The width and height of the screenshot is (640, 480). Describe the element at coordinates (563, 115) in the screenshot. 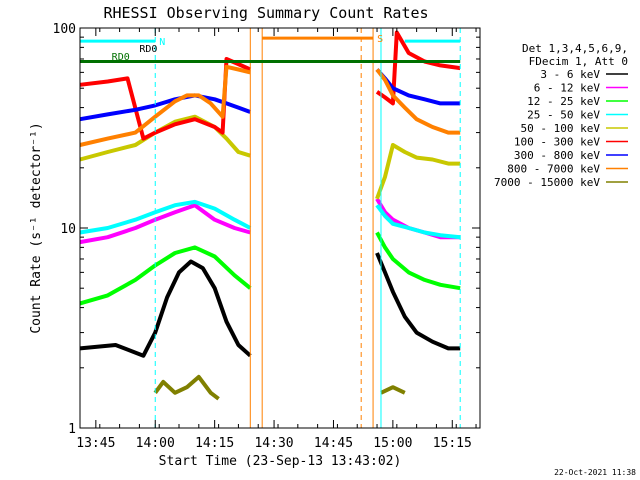

I see `legend-label-3: 25 - 50 keV` at that location.